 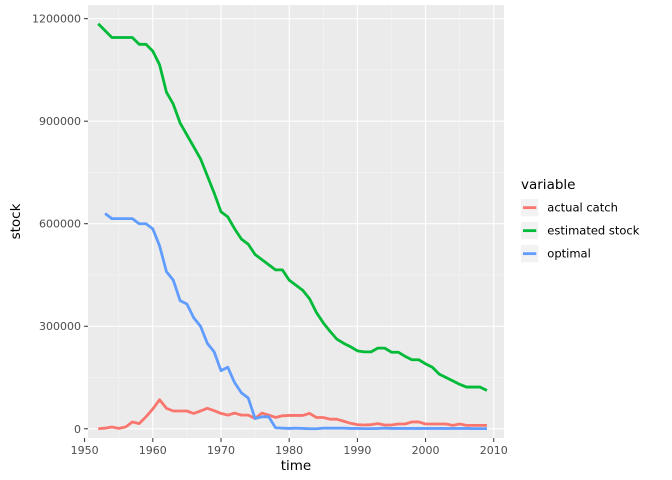 I want to click on x-tick-label: 2000, so click(x=426, y=450).